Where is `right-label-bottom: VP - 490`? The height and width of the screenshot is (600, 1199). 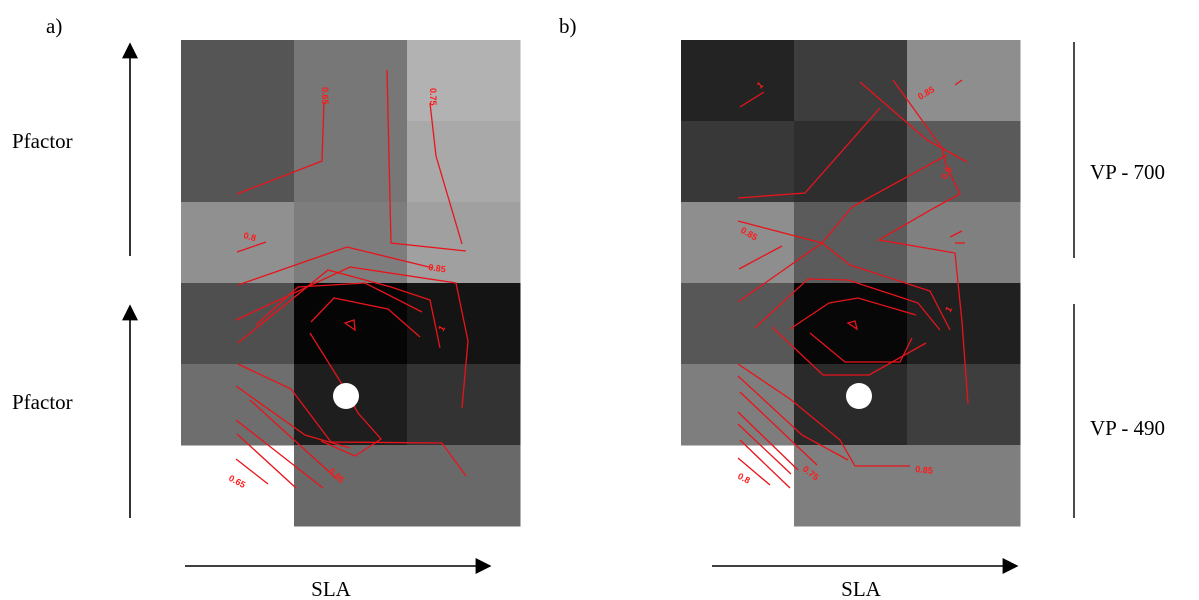
right-label-bottom: VP - 490 is located at coordinates (1127, 428).